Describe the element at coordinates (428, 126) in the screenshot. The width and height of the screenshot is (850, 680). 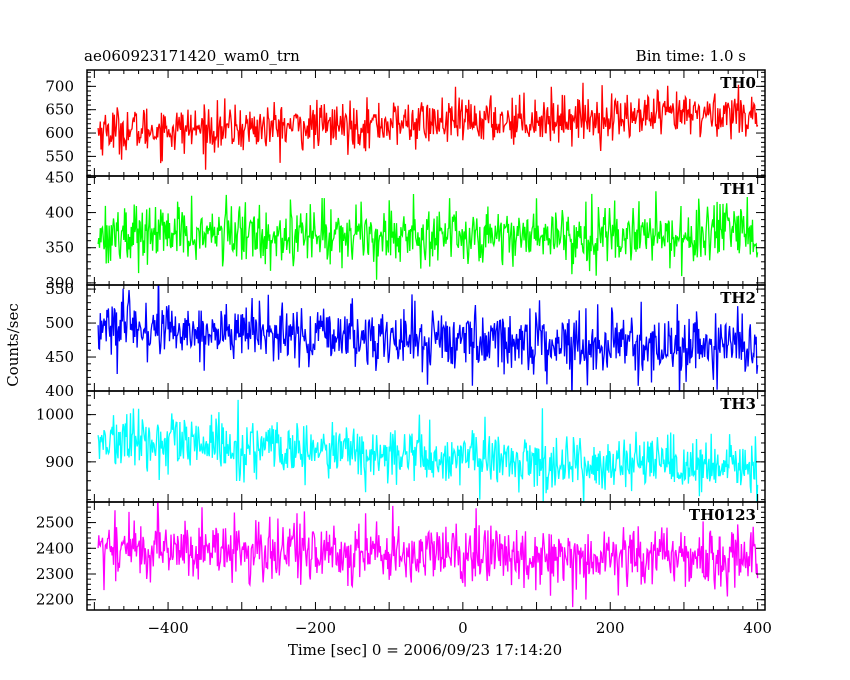
I see `series-line-th0` at that location.